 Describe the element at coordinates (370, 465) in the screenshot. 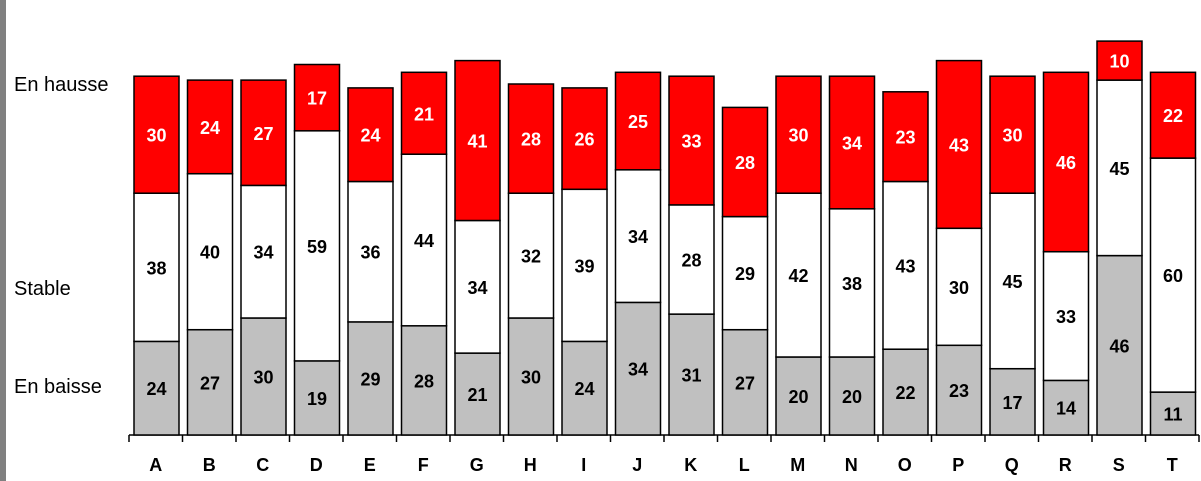

I see `x-tick-label-E: E` at that location.